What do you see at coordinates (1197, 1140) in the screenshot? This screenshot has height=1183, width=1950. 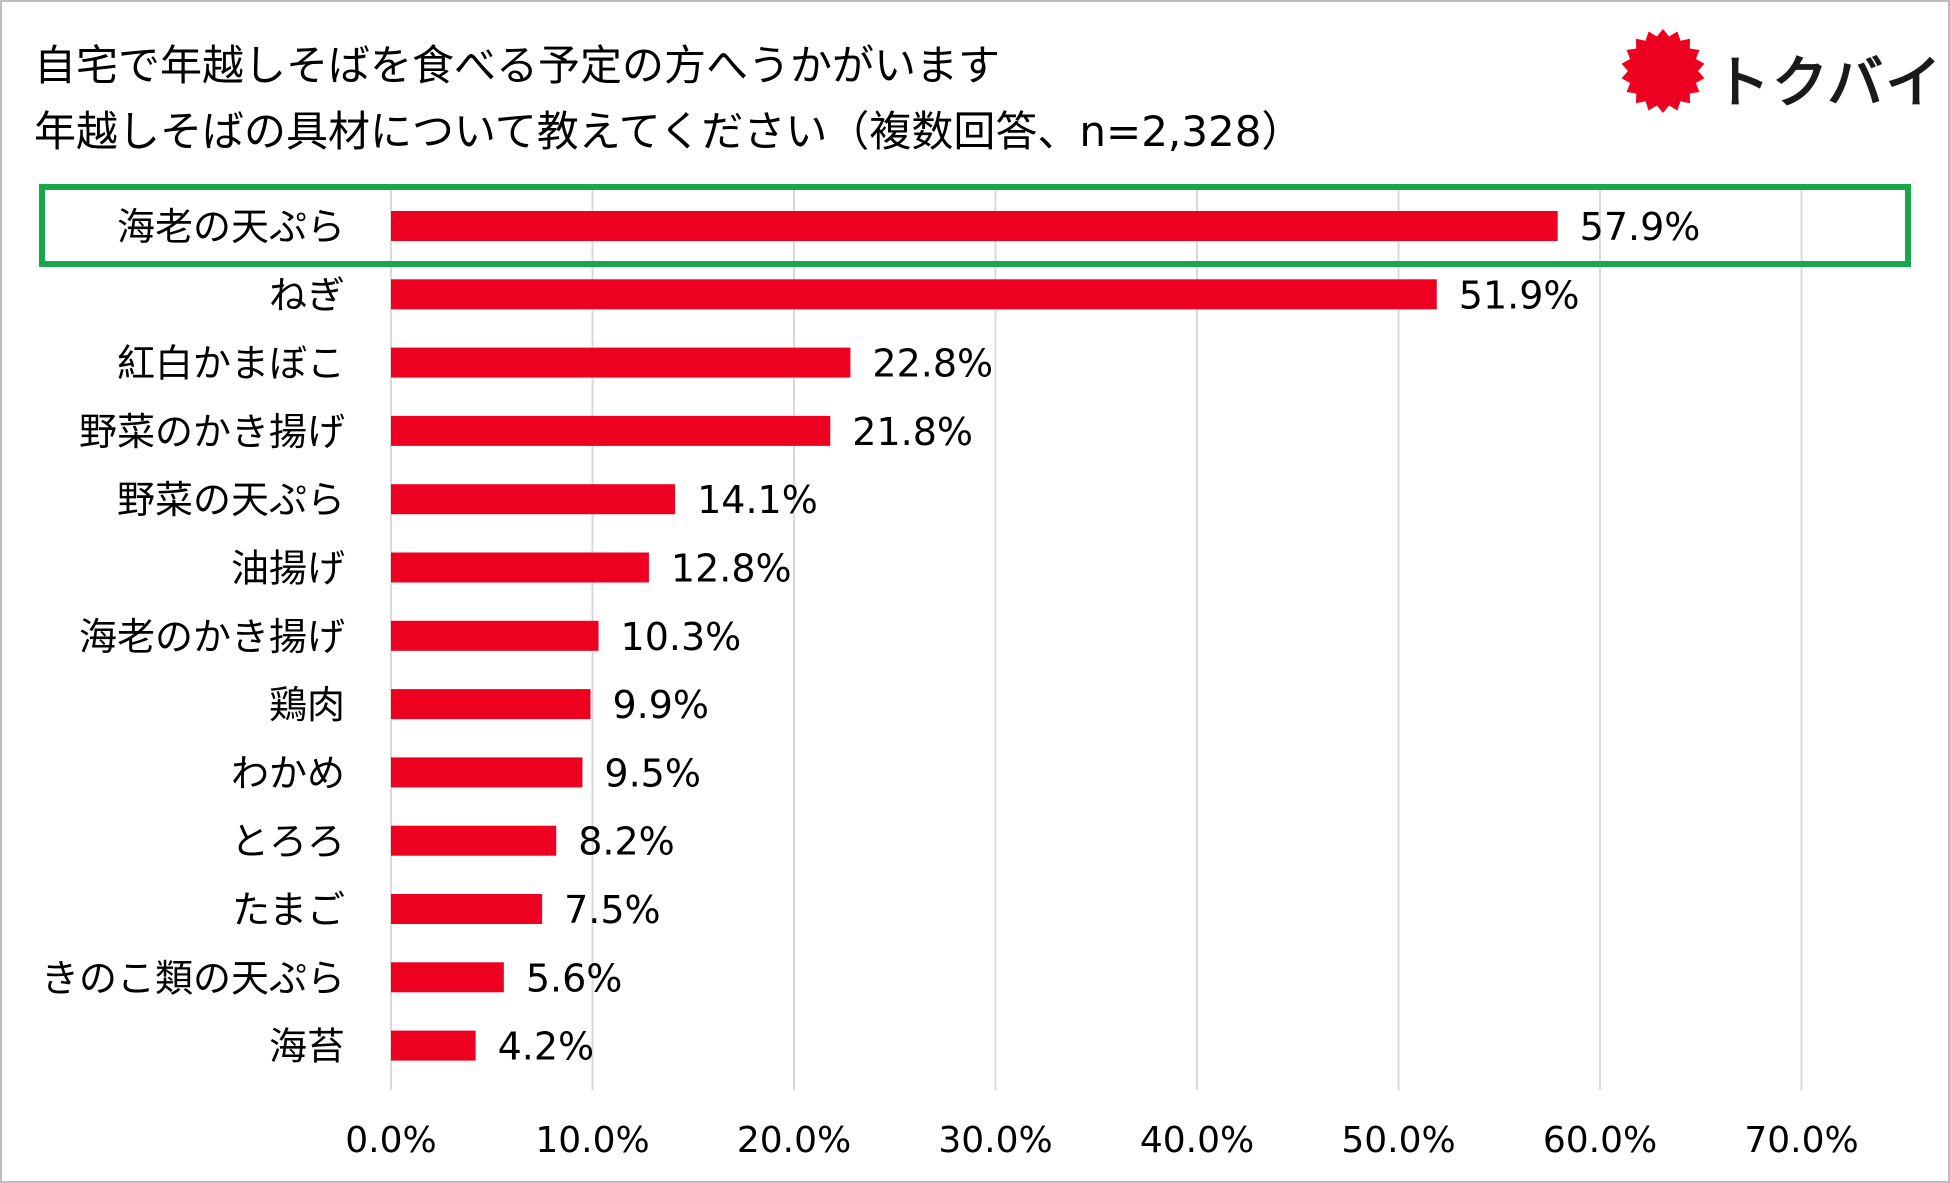 I see `x-tick-label: 40.0%` at bounding box center [1197, 1140].